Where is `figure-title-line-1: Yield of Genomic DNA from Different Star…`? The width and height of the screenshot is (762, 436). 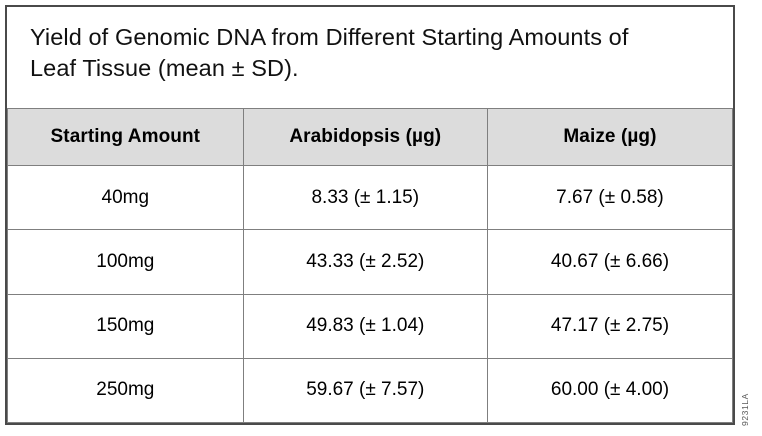
figure-title-line-1: Yield of Genomic DNA from Different Star… is located at coordinates (329, 37).